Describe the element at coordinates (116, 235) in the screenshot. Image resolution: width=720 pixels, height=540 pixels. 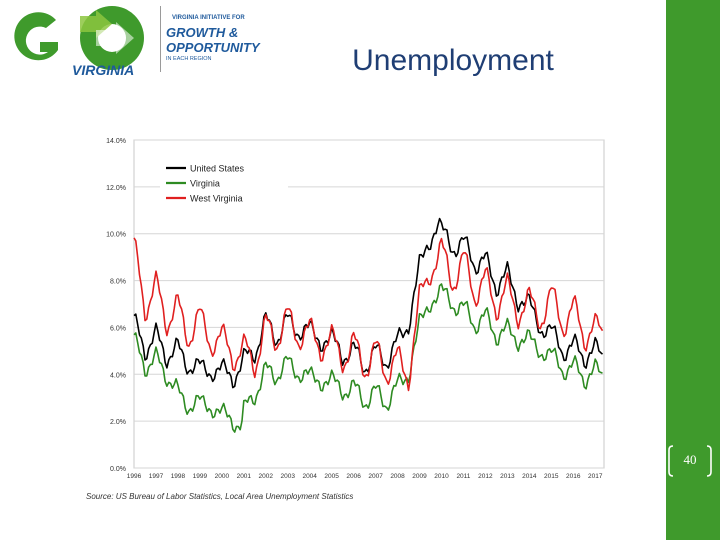
I see `y-tick-label: 10.0%` at that location.